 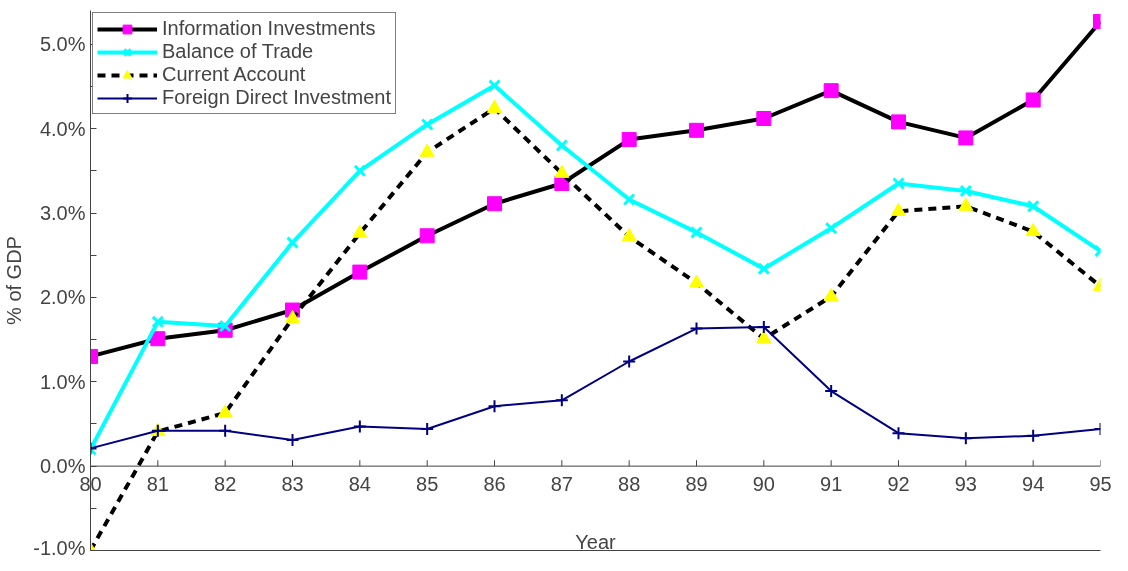 What do you see at coordinates (225, 483) in the screenshot?
I see `x-tick-label: 82` at bounding box center [225, 483].